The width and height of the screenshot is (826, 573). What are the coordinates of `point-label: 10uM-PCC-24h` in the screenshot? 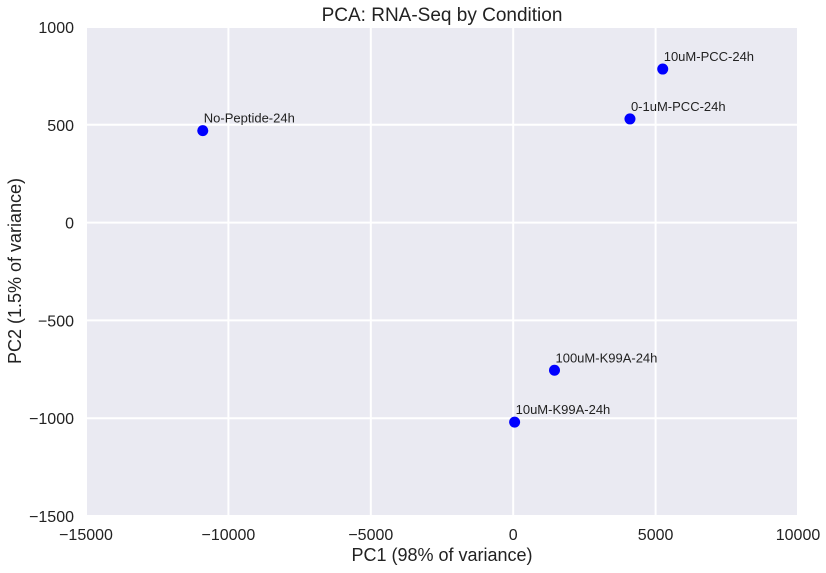 It's located at (709, 56).